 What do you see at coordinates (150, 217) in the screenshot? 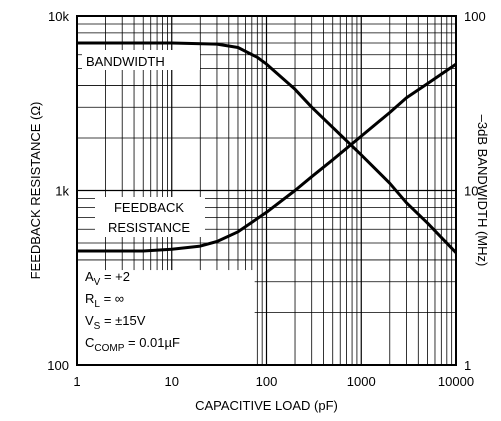
I see `feedback-resistance-label-bg` at bounding box center [150, 217].